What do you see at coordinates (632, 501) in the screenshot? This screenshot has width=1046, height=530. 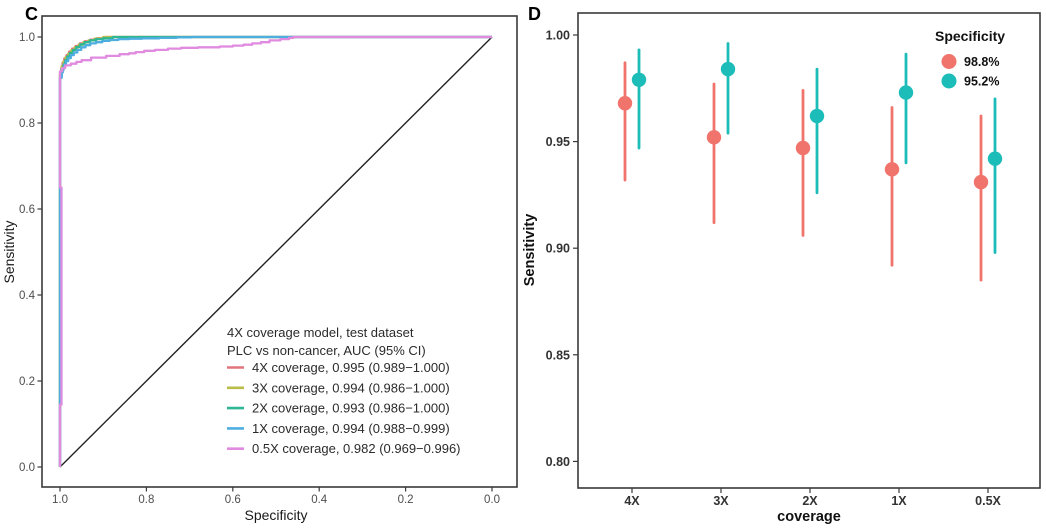 I see `x-tick-label-4x: 4X` at bounding box center [632, 501].